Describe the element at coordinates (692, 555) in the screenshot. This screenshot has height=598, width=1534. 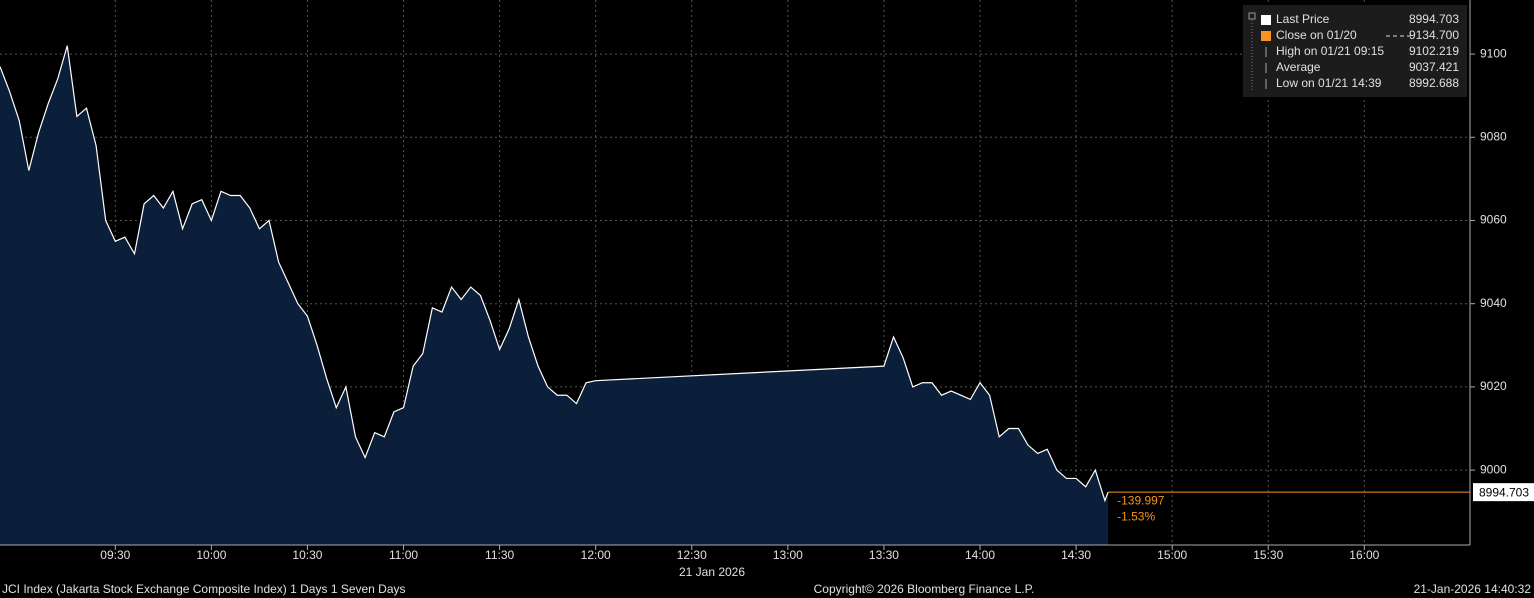
I see `x-tick-label: 12:30` at that location.